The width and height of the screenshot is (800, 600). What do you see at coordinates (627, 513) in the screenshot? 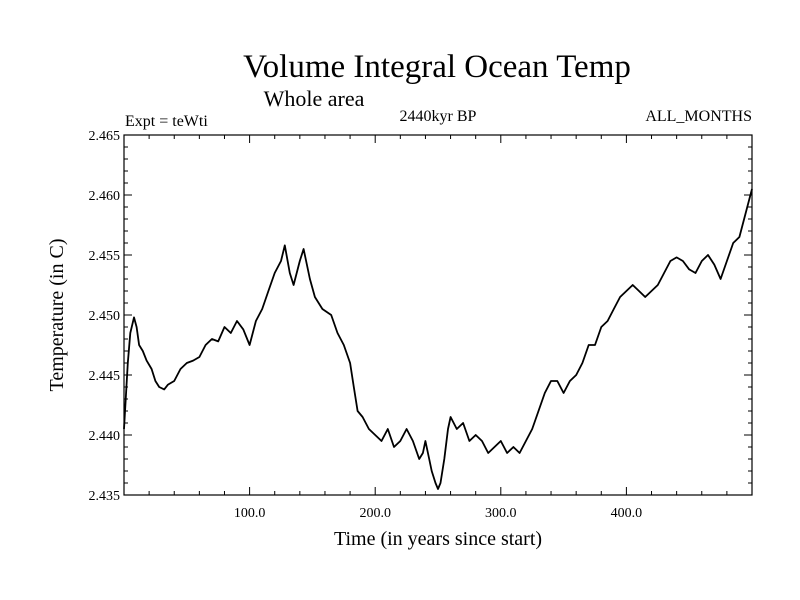
I see `x-tick-label: 400.0` at bounding box center [627, 513].